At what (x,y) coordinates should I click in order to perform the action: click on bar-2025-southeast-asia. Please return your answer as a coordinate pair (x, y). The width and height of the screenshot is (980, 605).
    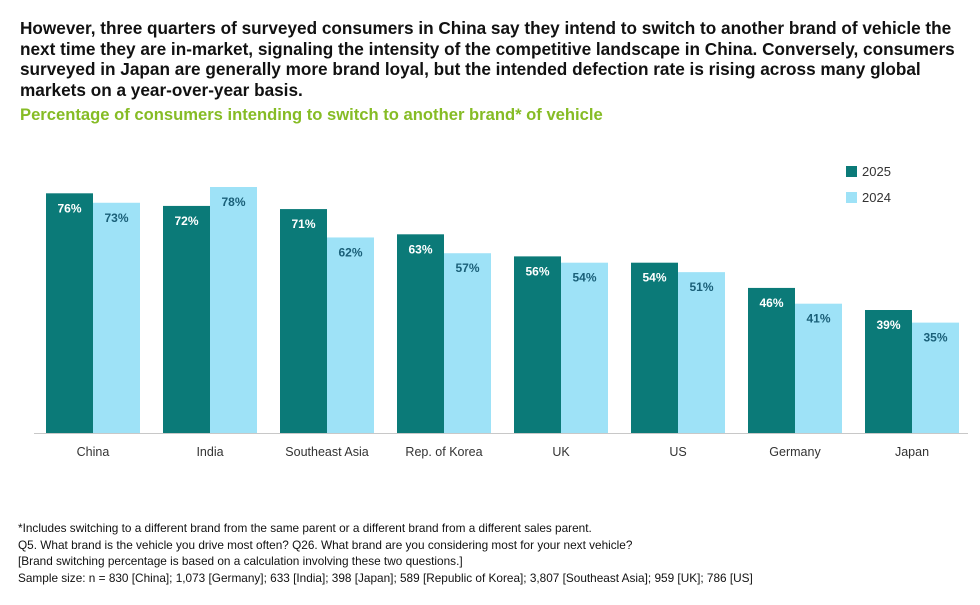
    Looking at the image, I should click on (303, 321).